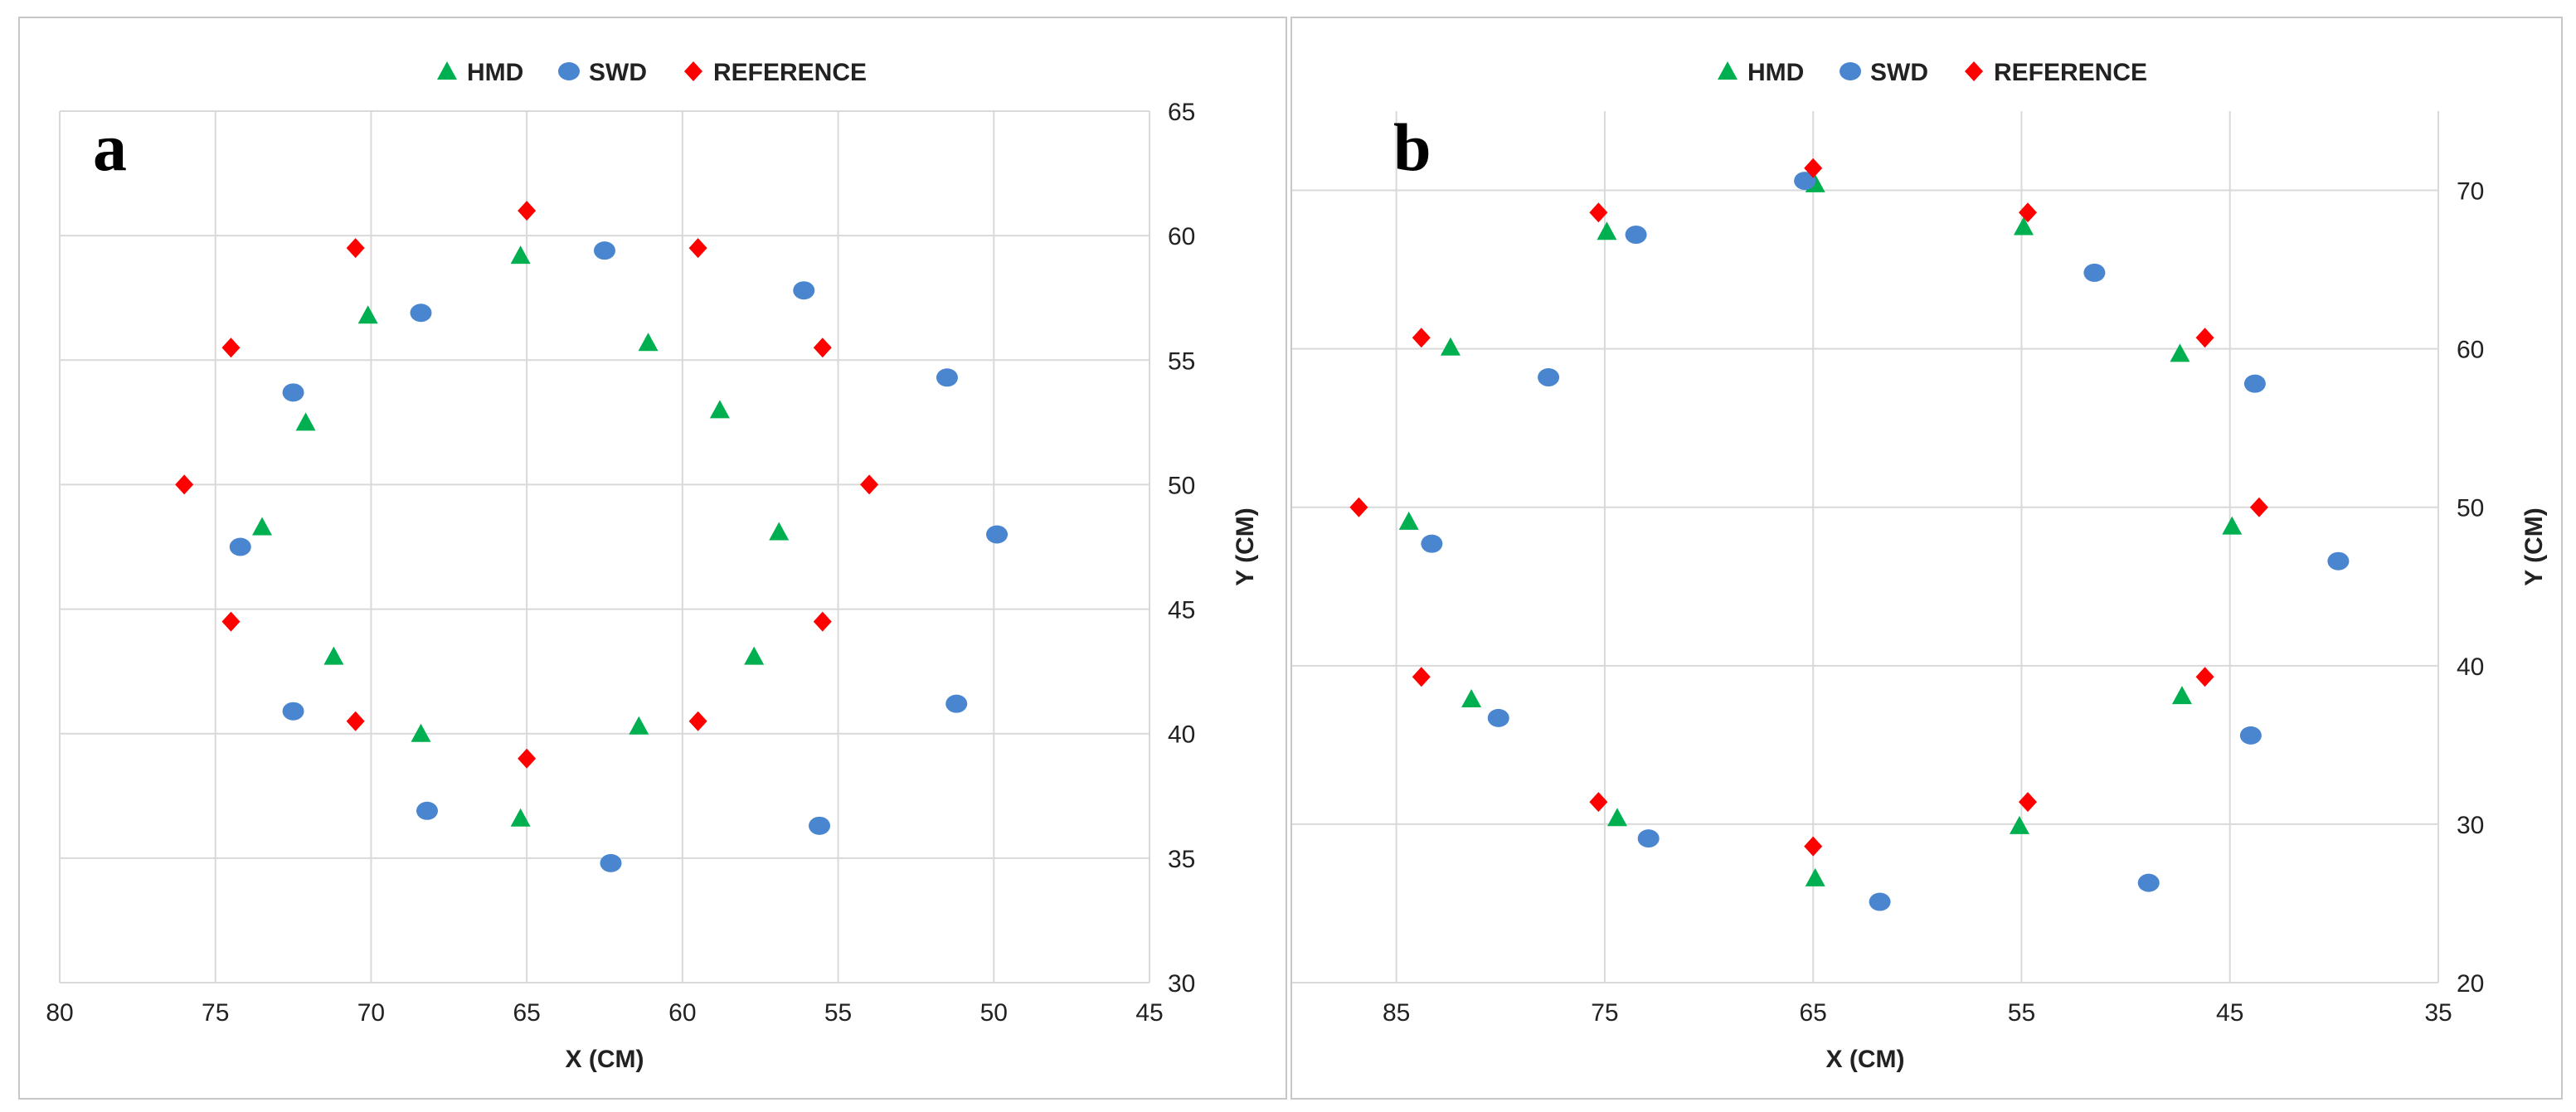  Describe the element at coordinates (1181, 112) in the screenshot. I see `y-tick-label: 65` at that location.